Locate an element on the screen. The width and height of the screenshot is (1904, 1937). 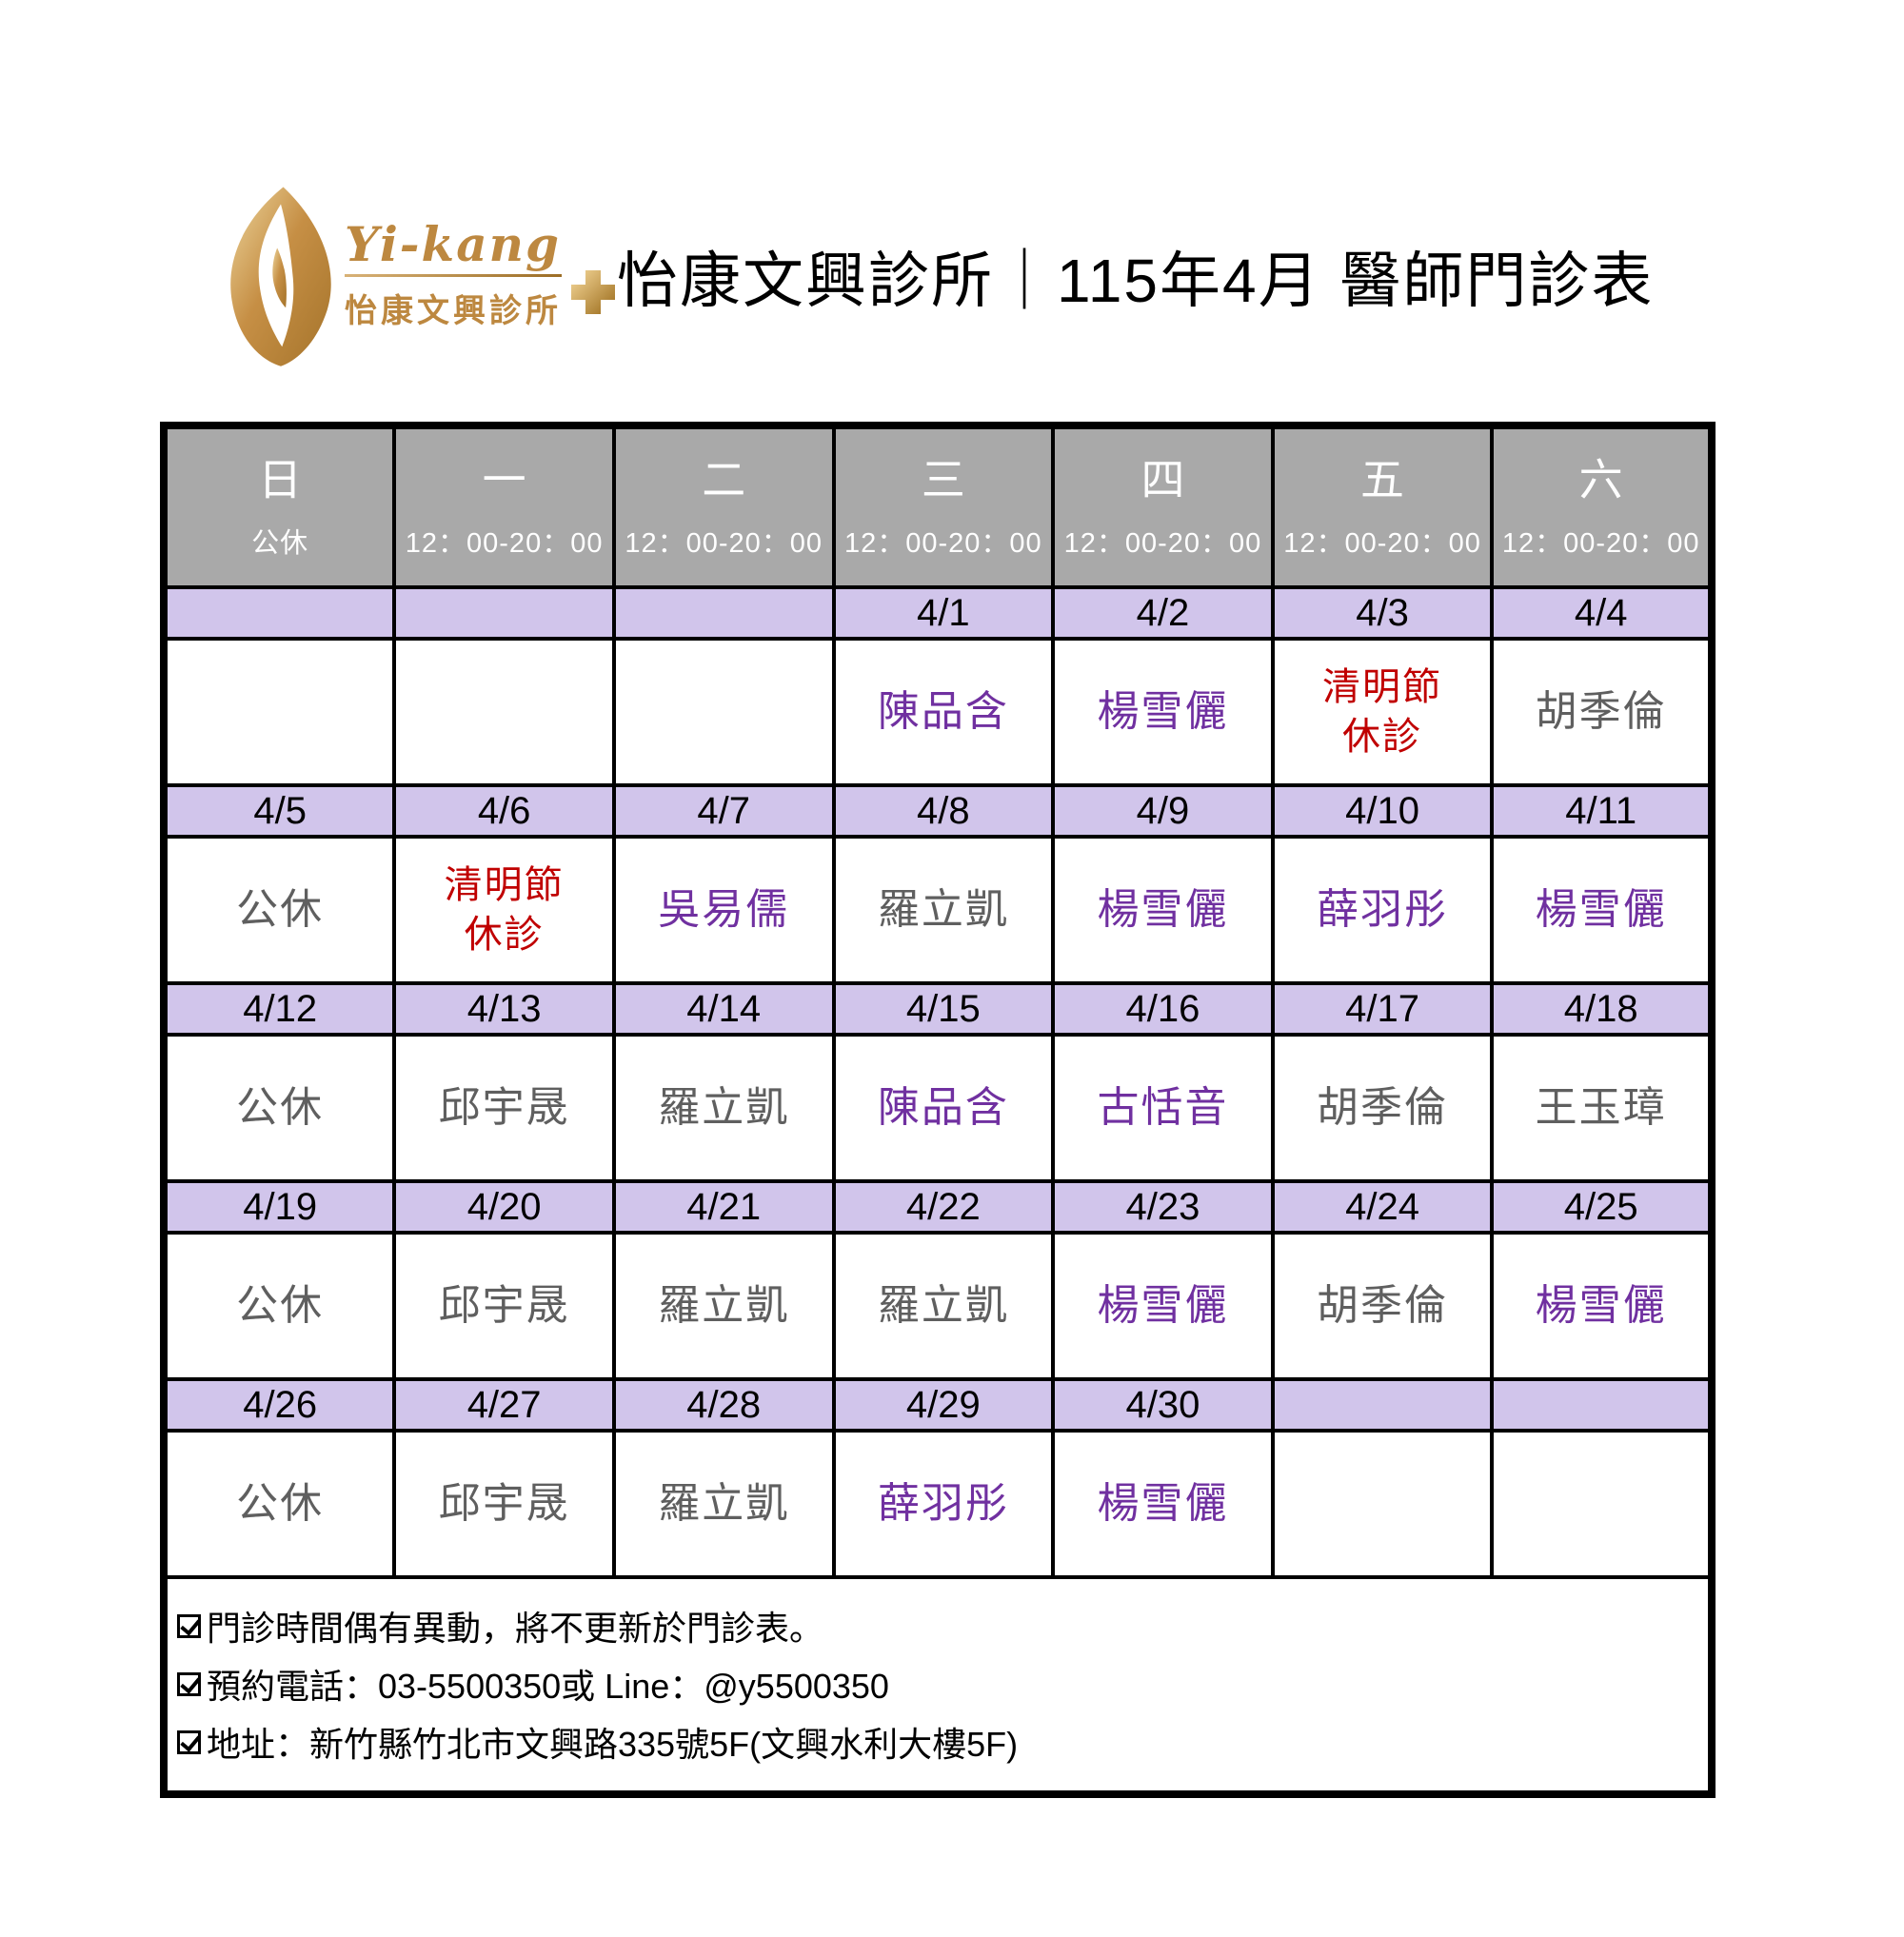
date-cell: 4/27 is located at coordinates (504, 1405).